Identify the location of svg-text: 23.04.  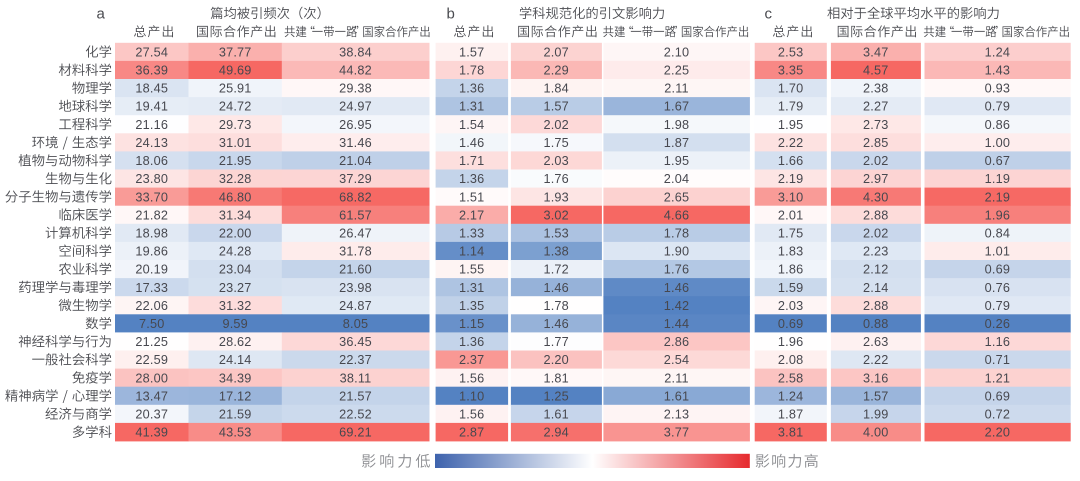
(235, 270).